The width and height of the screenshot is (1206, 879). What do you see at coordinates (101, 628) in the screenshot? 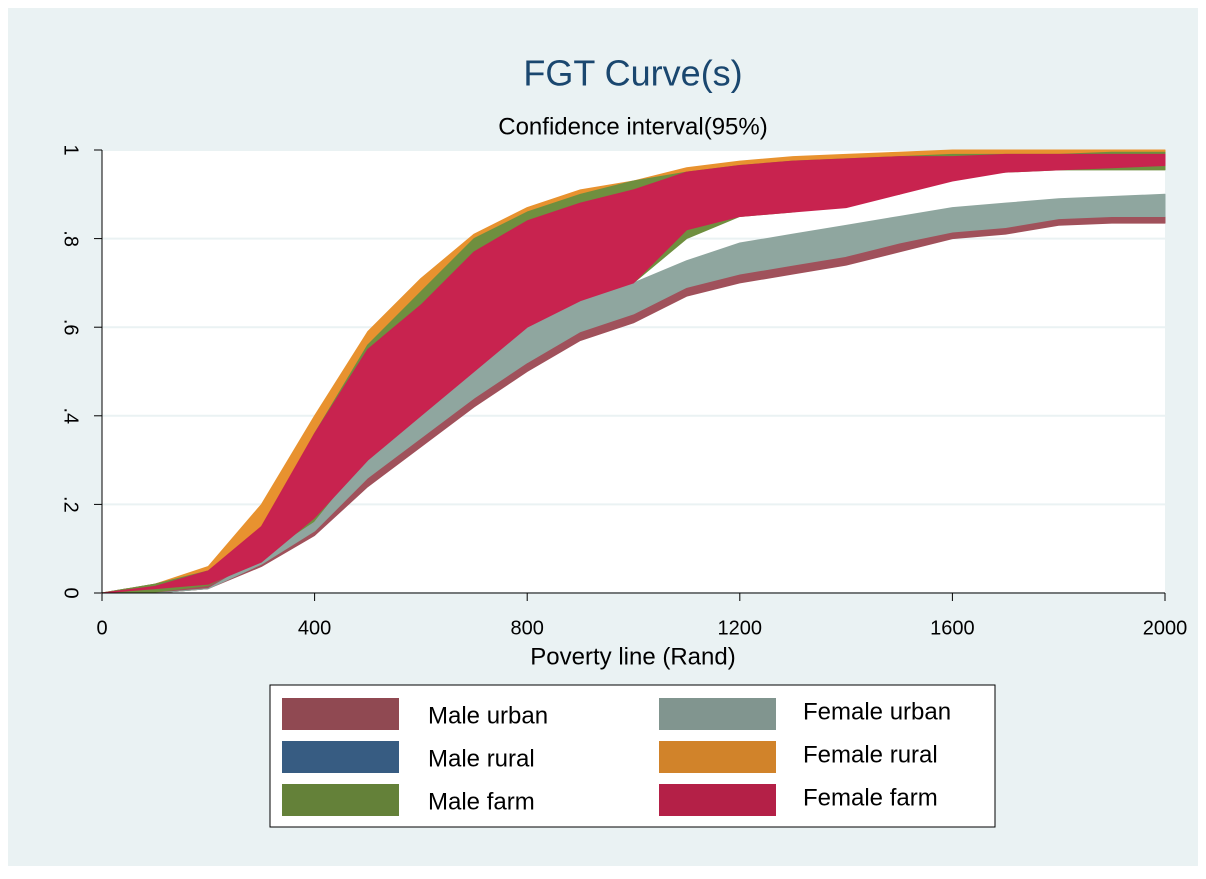
I see `x-tick-label: 0` at bounding box center [101, 628].